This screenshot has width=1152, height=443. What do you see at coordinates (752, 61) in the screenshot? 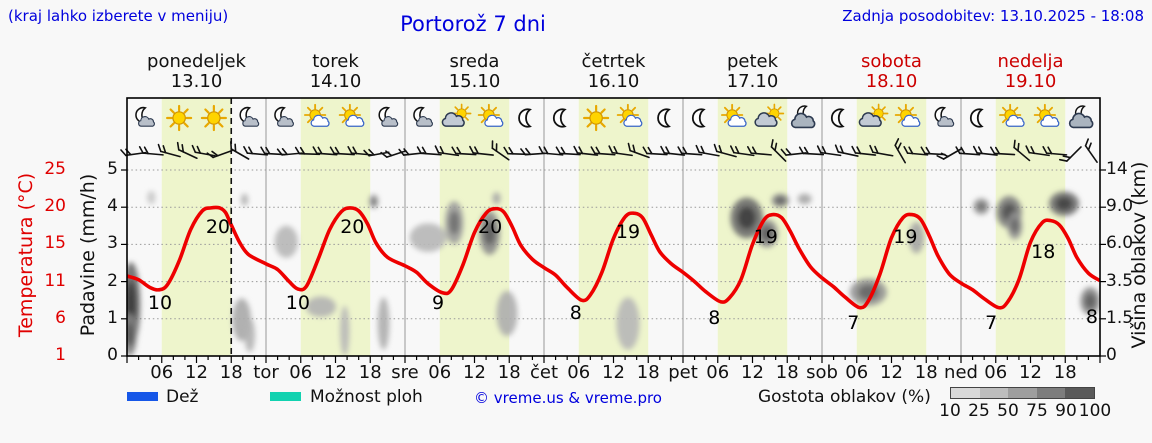
I see `day-name: petek` at bounding box center [752, 61].